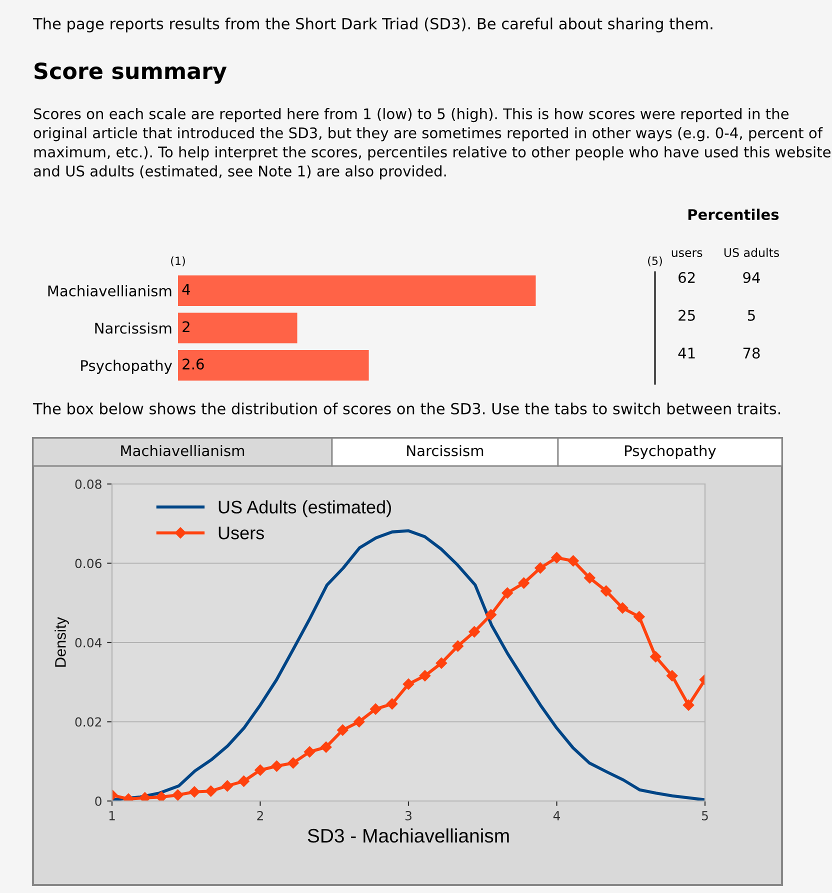  I want to click on y-tick-label: 0, so click(98, 801).